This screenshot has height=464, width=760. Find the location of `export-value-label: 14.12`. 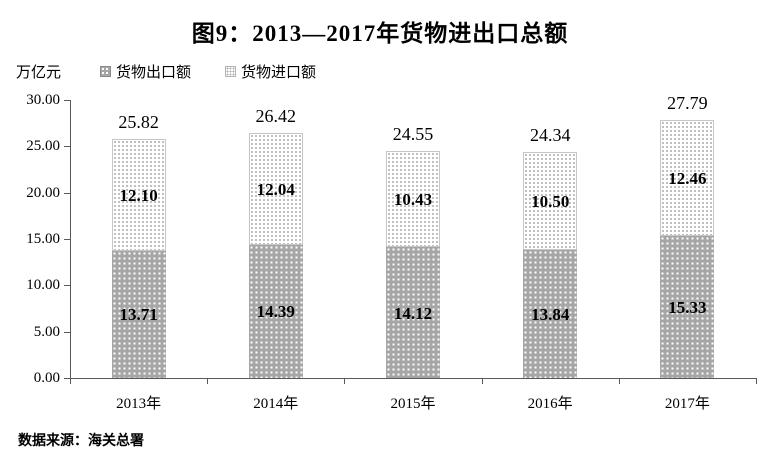

export-value-label: 14.12 is located at coordinates (413, 313).